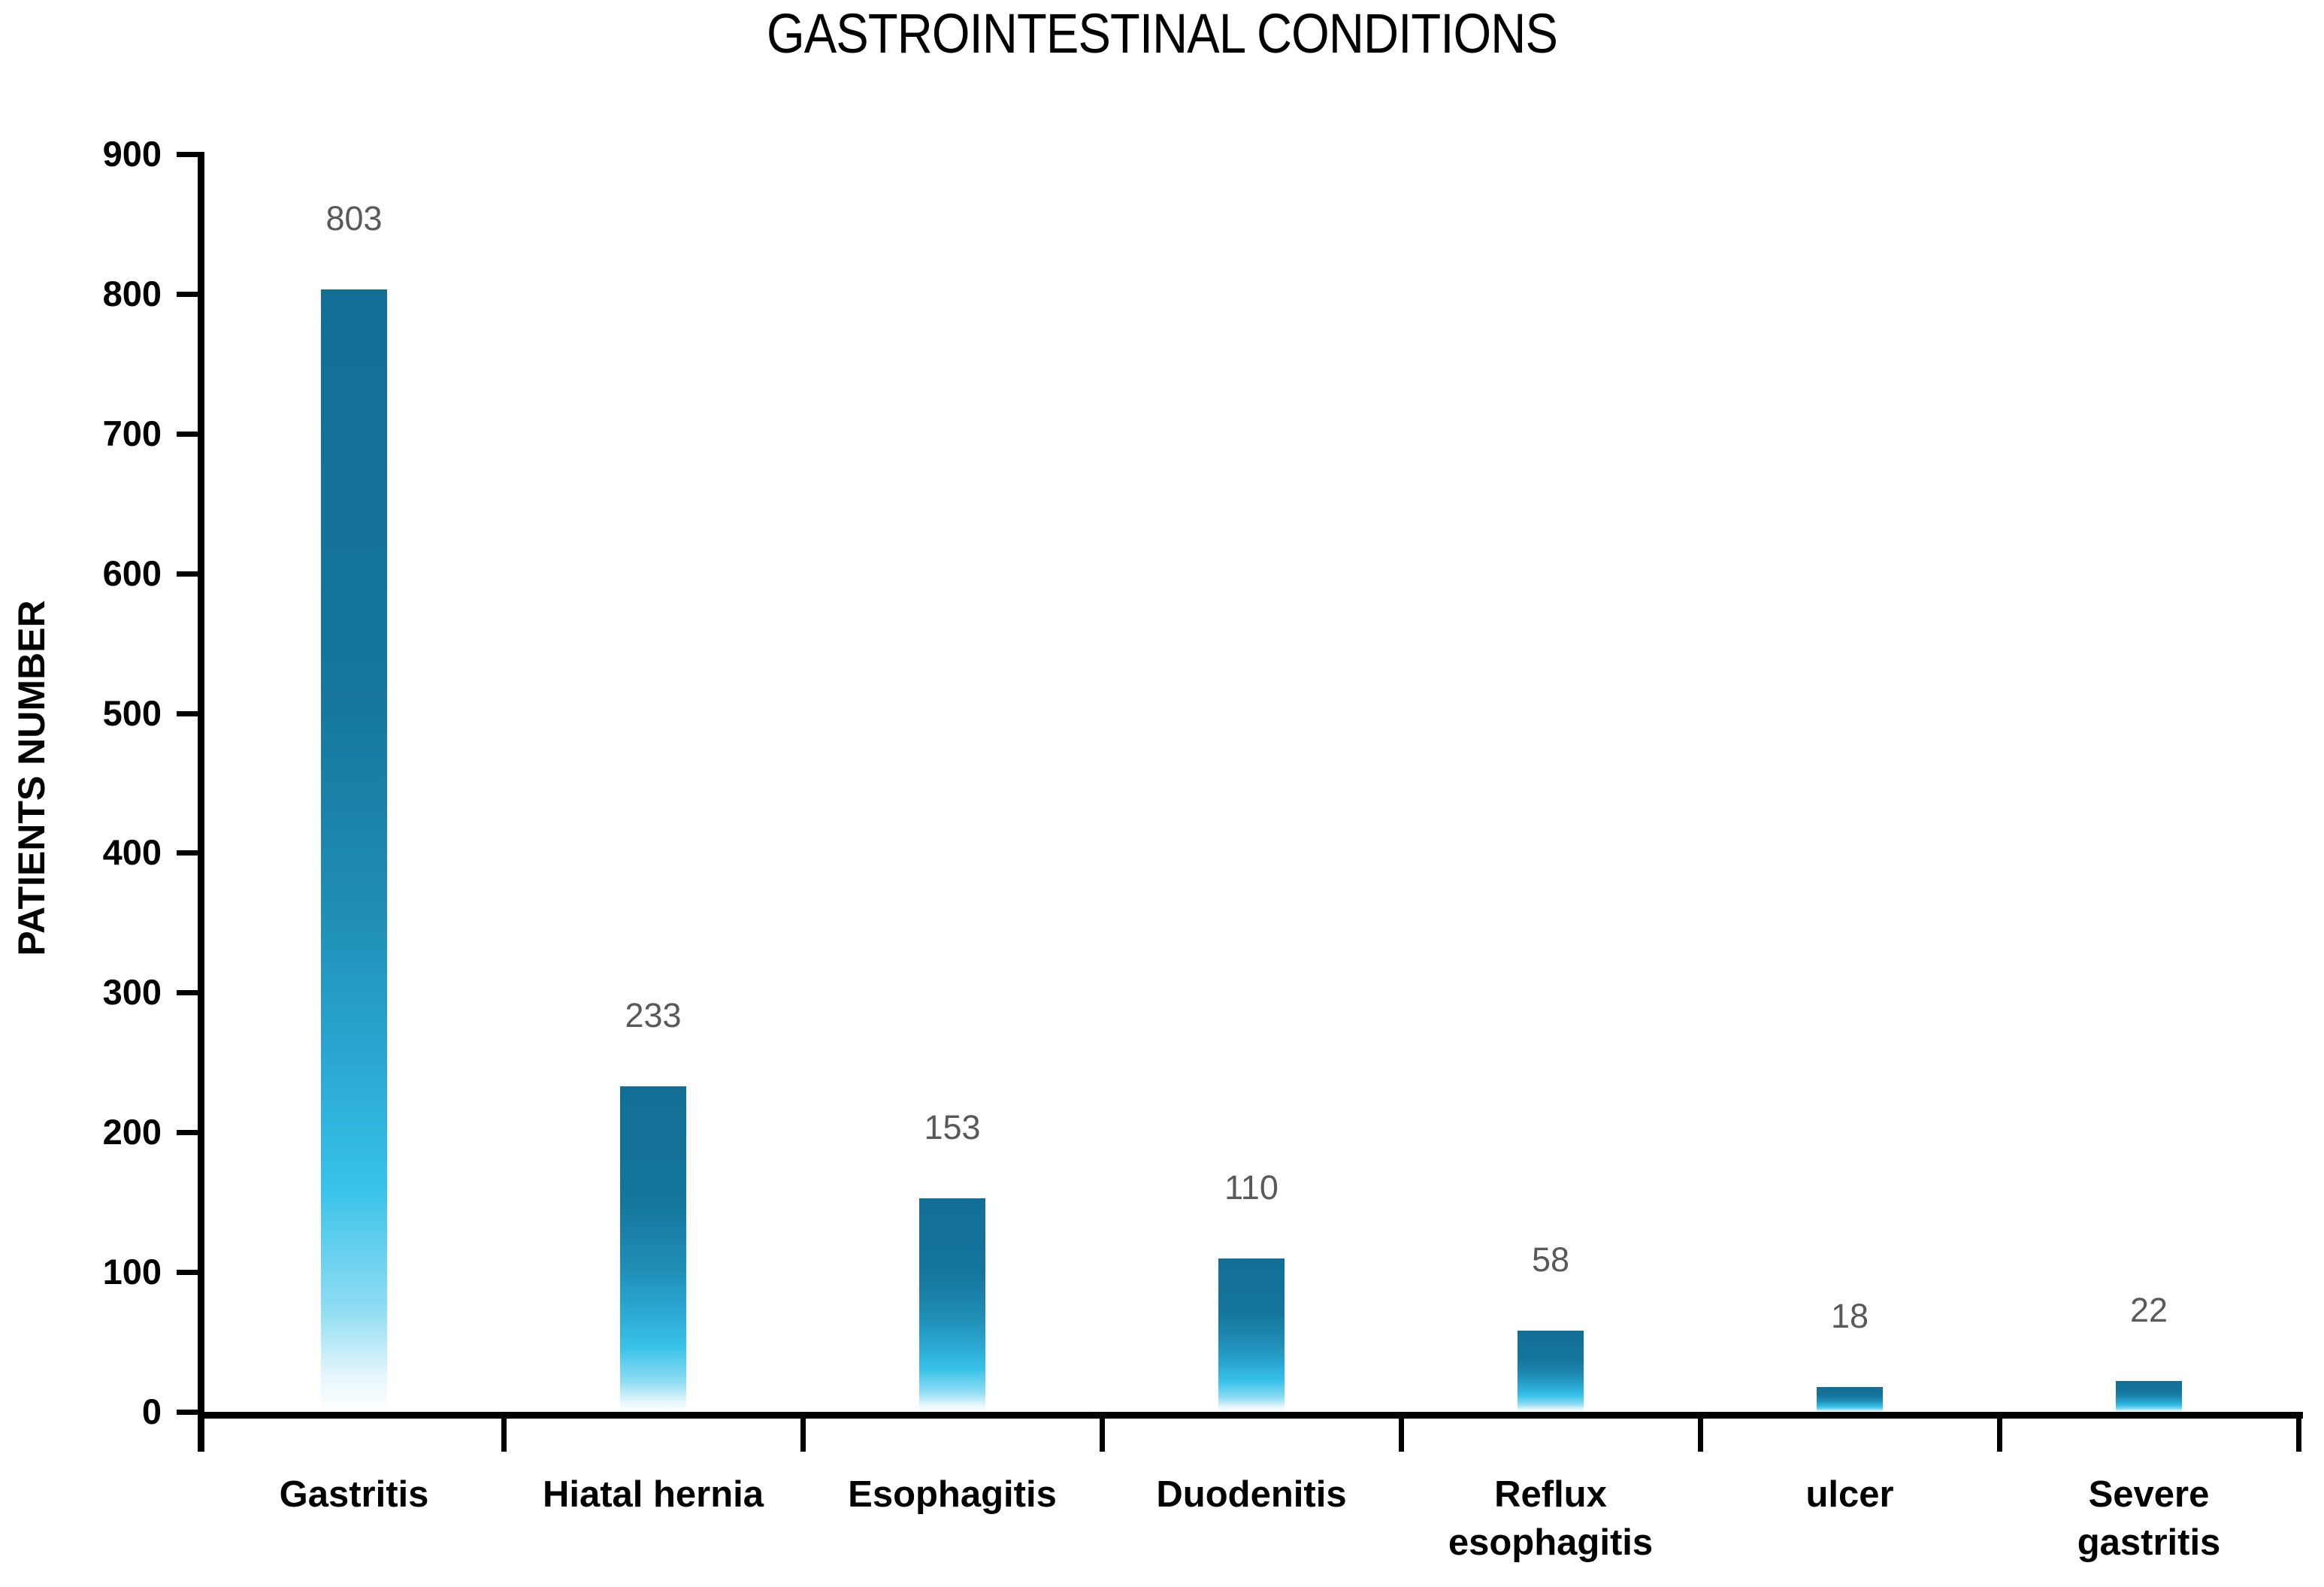 The image size is (2324, 1587). I want to click on category-label-severe-gastritis: Severe gastritis, so click(2149, 1518).